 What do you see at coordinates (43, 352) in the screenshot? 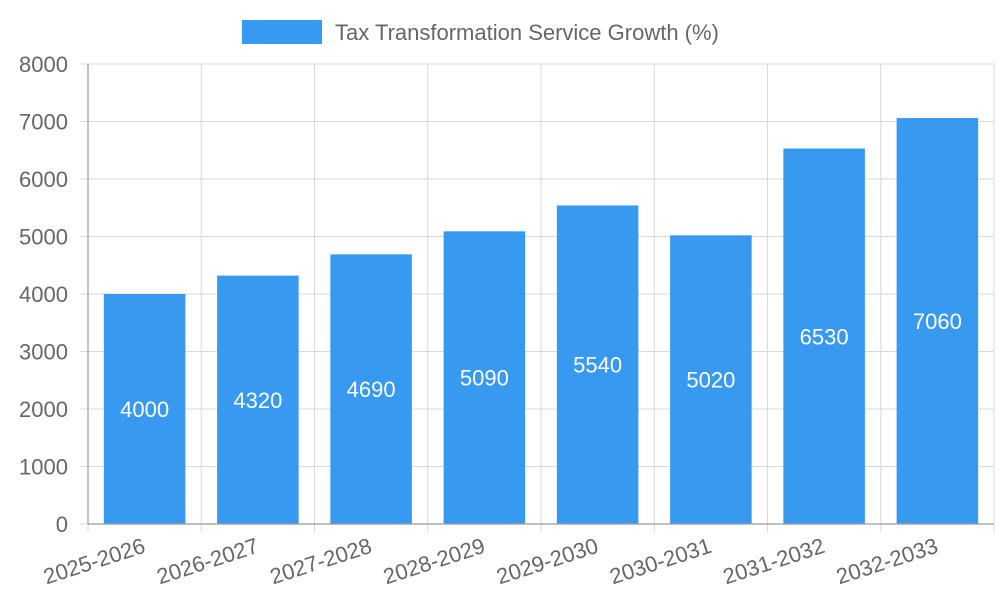
I see `y-tick-label: 3000` at bounding box center [43, 352].